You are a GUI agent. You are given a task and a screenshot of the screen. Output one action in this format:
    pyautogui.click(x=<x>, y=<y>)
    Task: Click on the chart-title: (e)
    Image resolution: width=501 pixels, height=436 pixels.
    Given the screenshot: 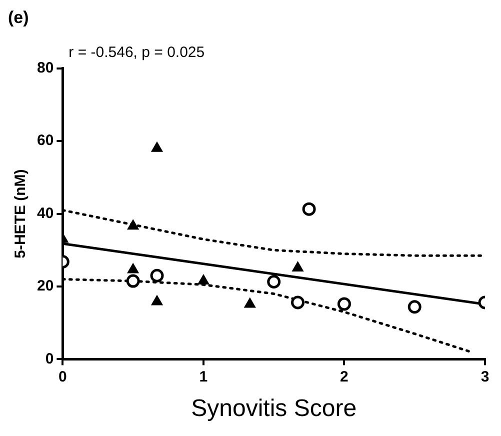 What is the action you would take?
    pyautogui.click(x=18, y=17)
    